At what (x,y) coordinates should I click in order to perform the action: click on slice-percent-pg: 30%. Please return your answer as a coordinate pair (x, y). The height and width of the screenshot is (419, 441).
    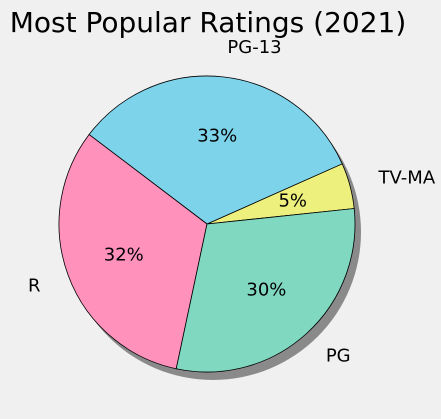
    Looking at the image, I should click on (266, 289).